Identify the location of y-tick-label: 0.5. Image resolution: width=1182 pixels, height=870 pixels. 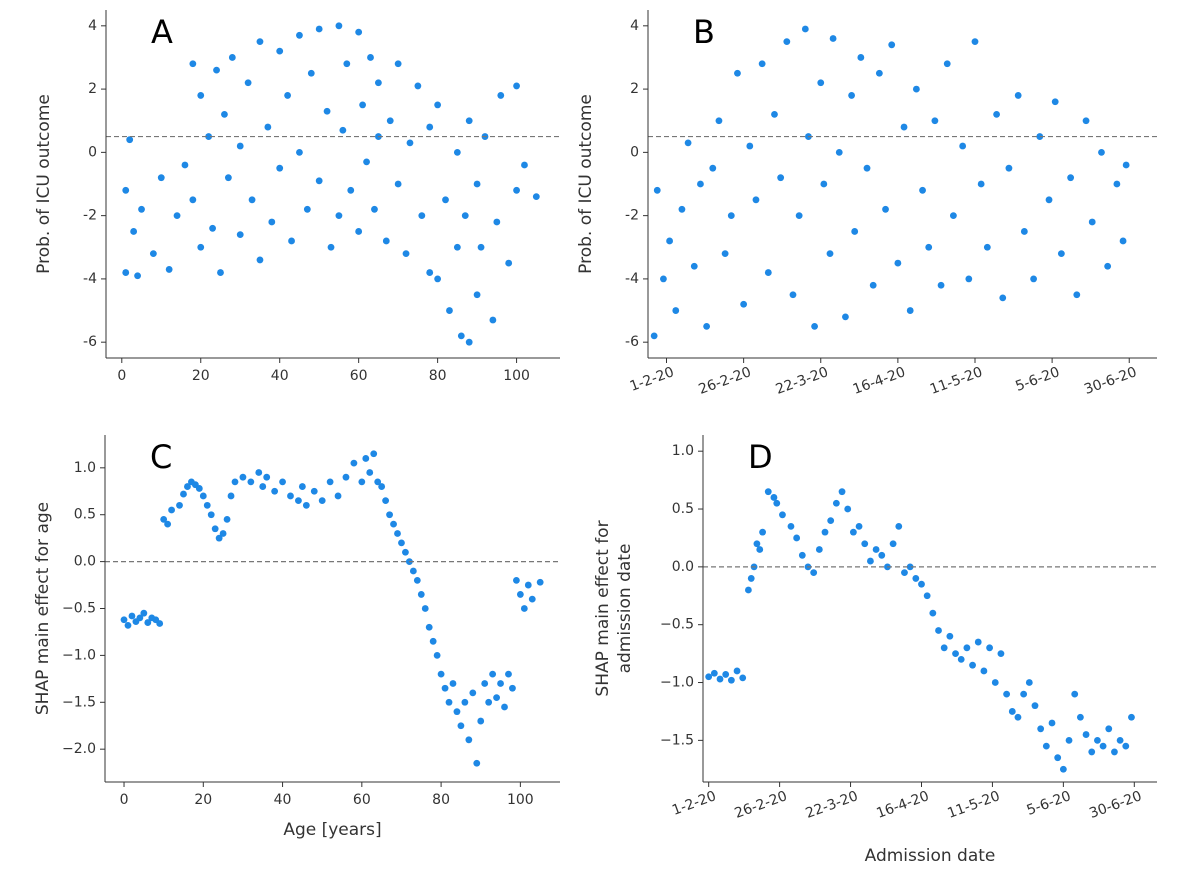
(85, 515).